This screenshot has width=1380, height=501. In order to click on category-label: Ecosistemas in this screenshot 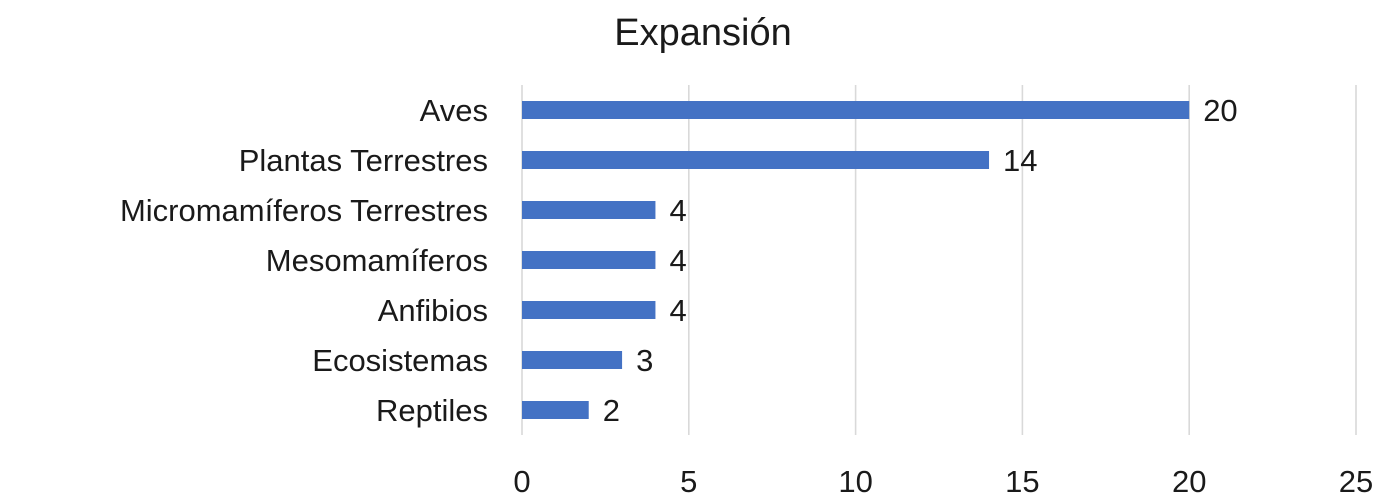, I will do `click(400, 360)`.